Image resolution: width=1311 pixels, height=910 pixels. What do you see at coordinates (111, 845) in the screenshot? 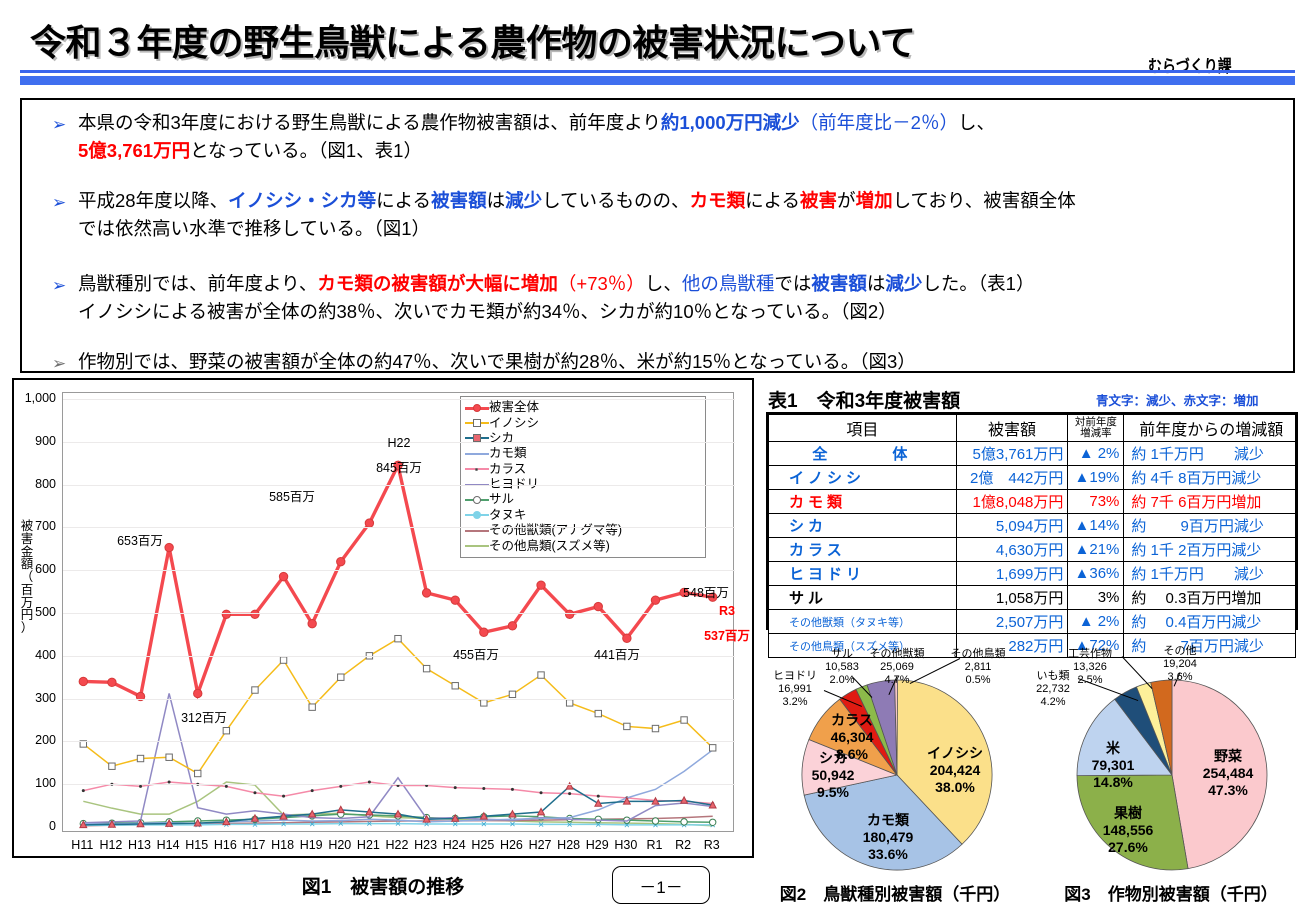
I see `x-axis-tick-label: H12` at bounding box center [111, 845].